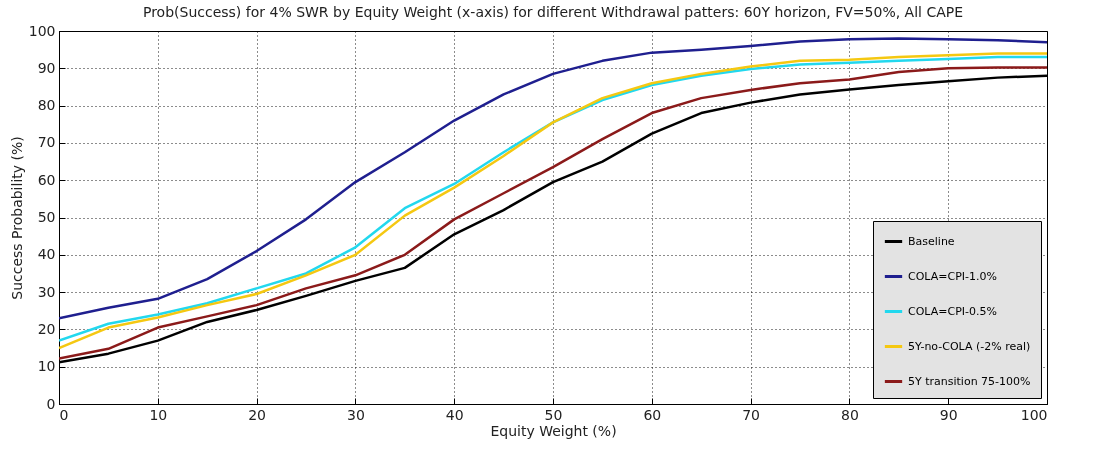  What do you see at coordinates (158, 414) in the screenshot?
I see `x-tick-label: 10` at bounding box center [158, 414].